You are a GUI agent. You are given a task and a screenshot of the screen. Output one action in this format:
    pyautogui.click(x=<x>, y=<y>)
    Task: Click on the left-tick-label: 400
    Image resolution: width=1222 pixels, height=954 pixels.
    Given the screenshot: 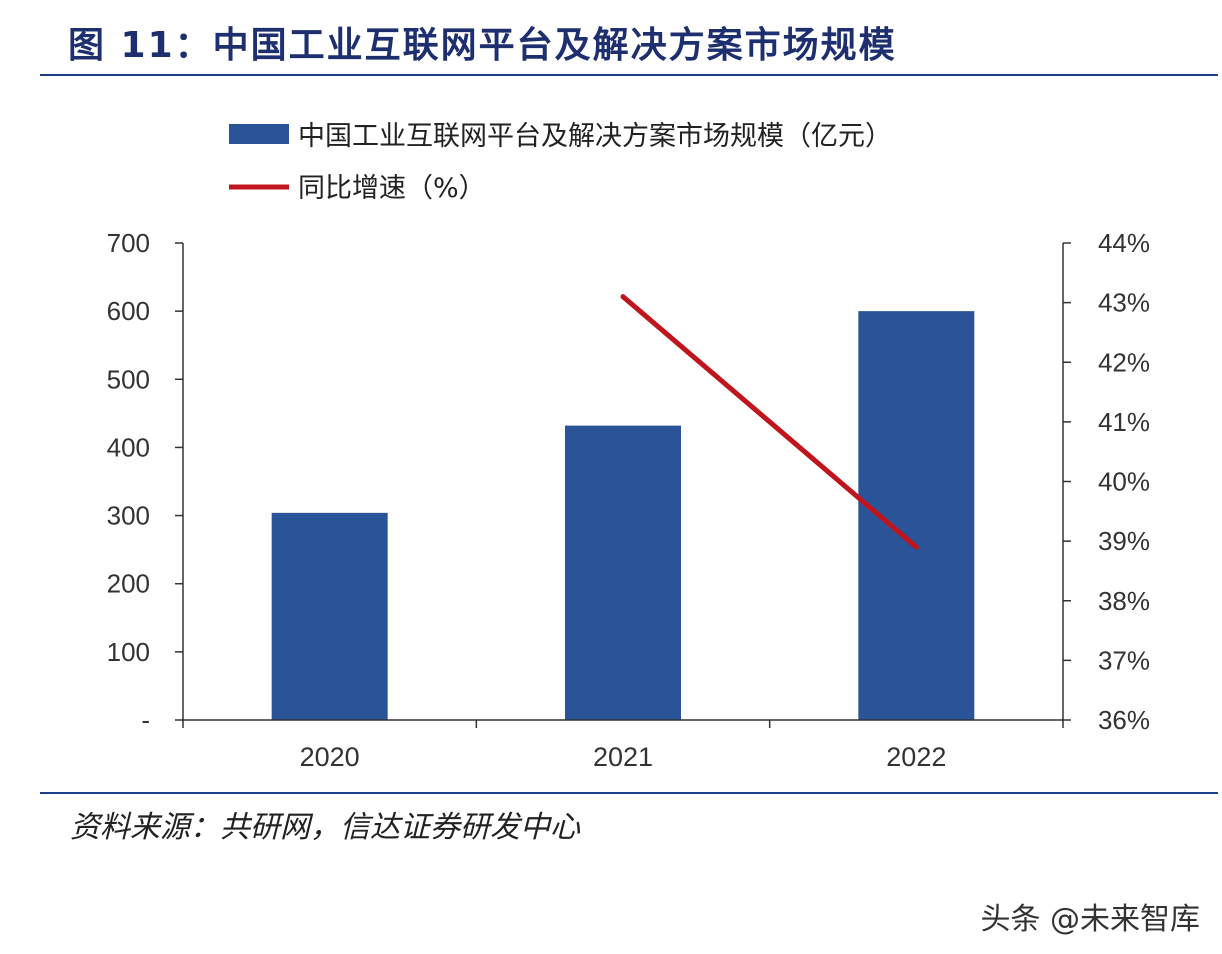 What is the action you would take?
    pyautogui.click(x=128, y=447)
    